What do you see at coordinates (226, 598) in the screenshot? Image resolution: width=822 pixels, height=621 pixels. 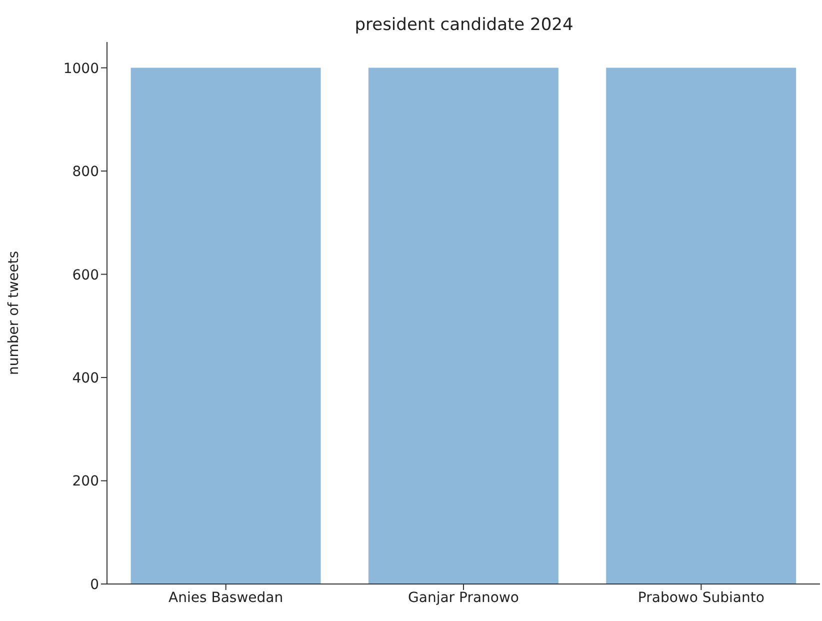 I see `x-tick-label: Anies Baswedan` at bounding box center [226, 598].